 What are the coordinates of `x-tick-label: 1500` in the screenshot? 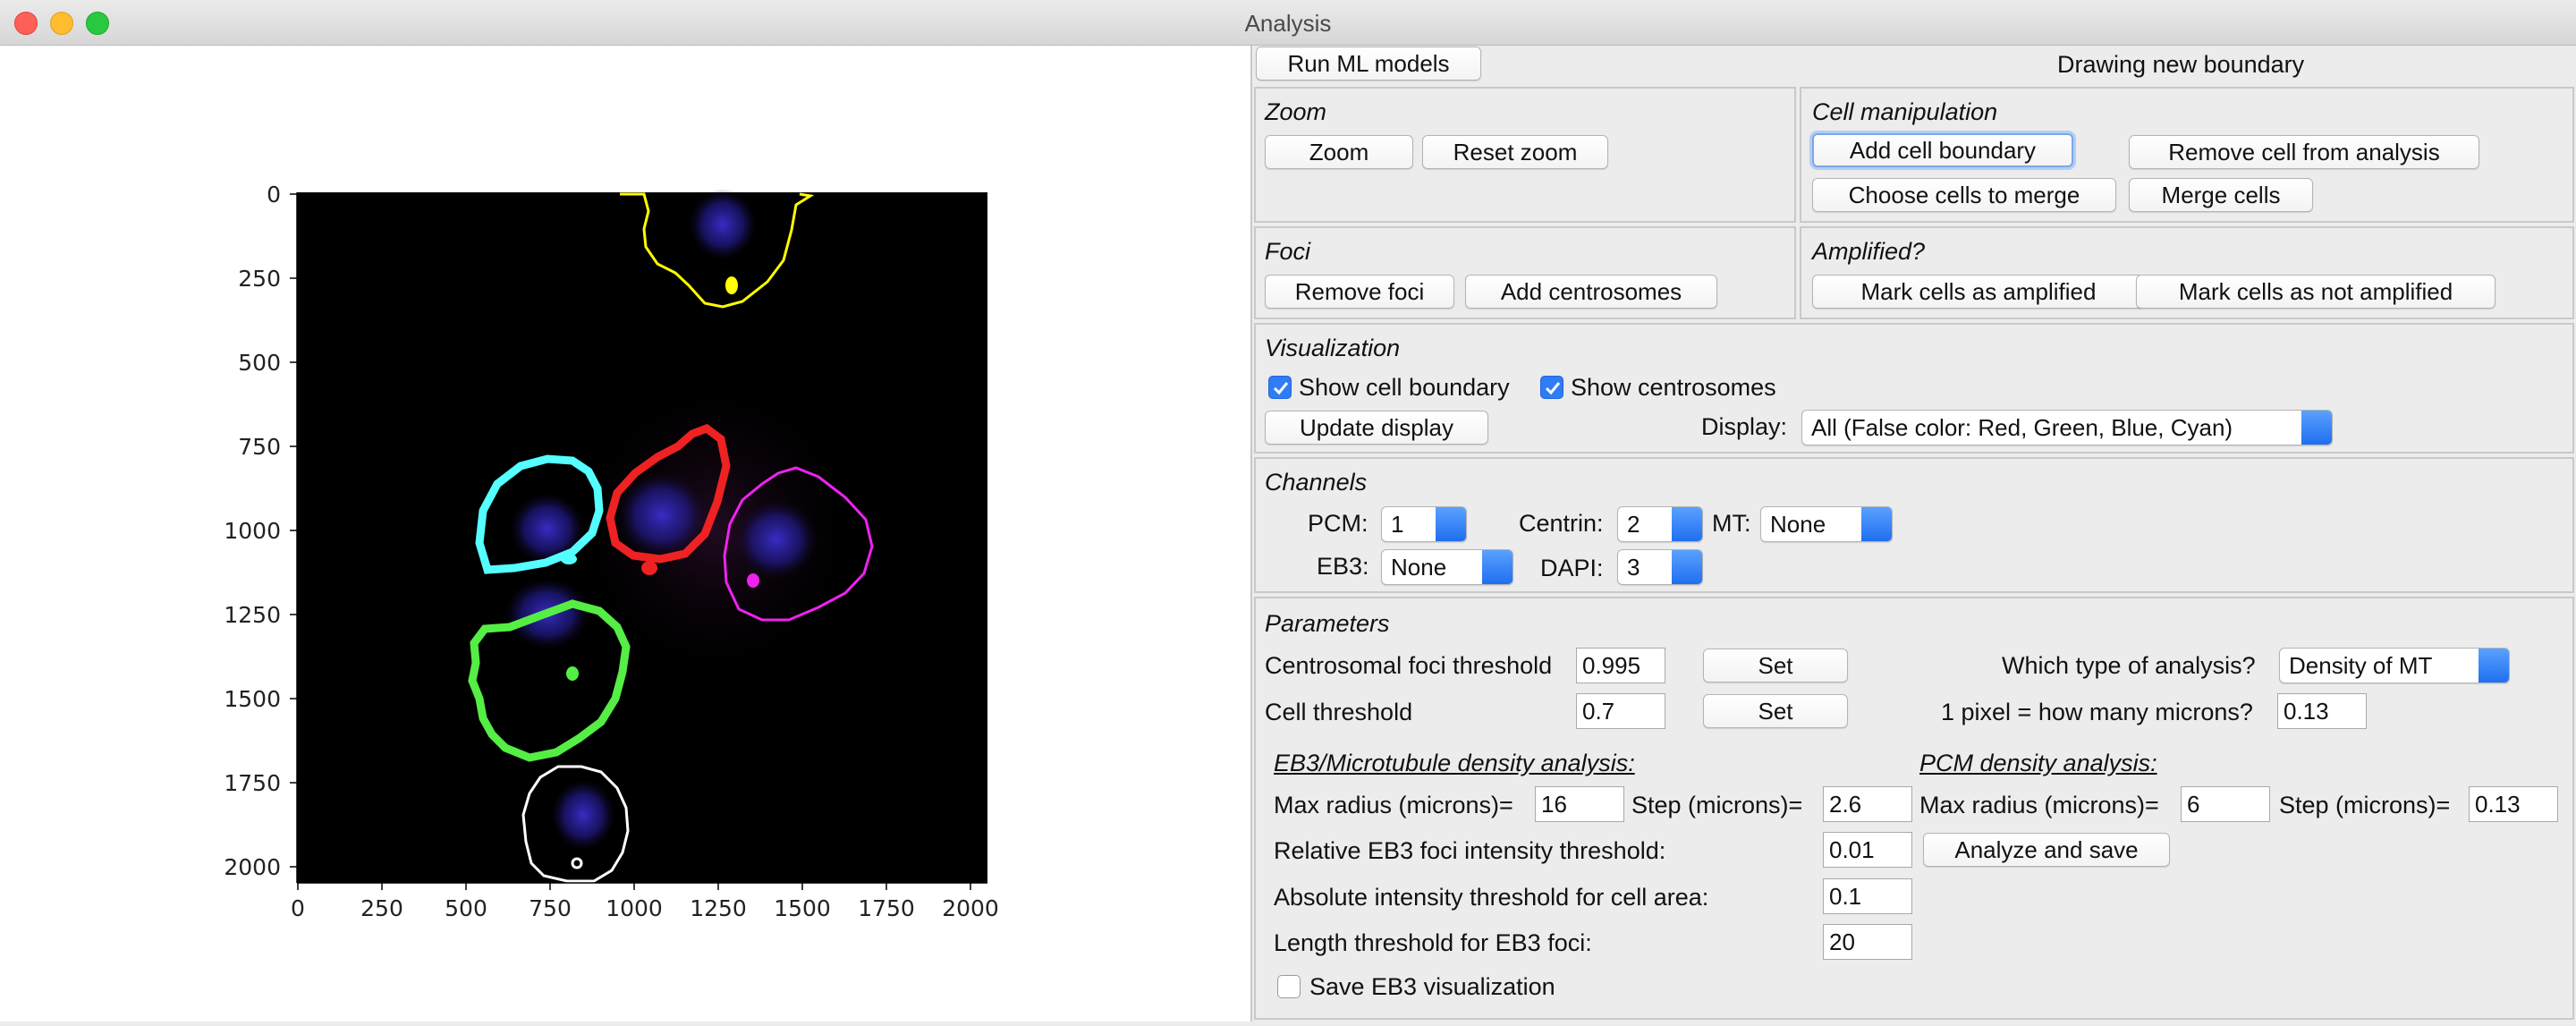 It's located at (802, 908).